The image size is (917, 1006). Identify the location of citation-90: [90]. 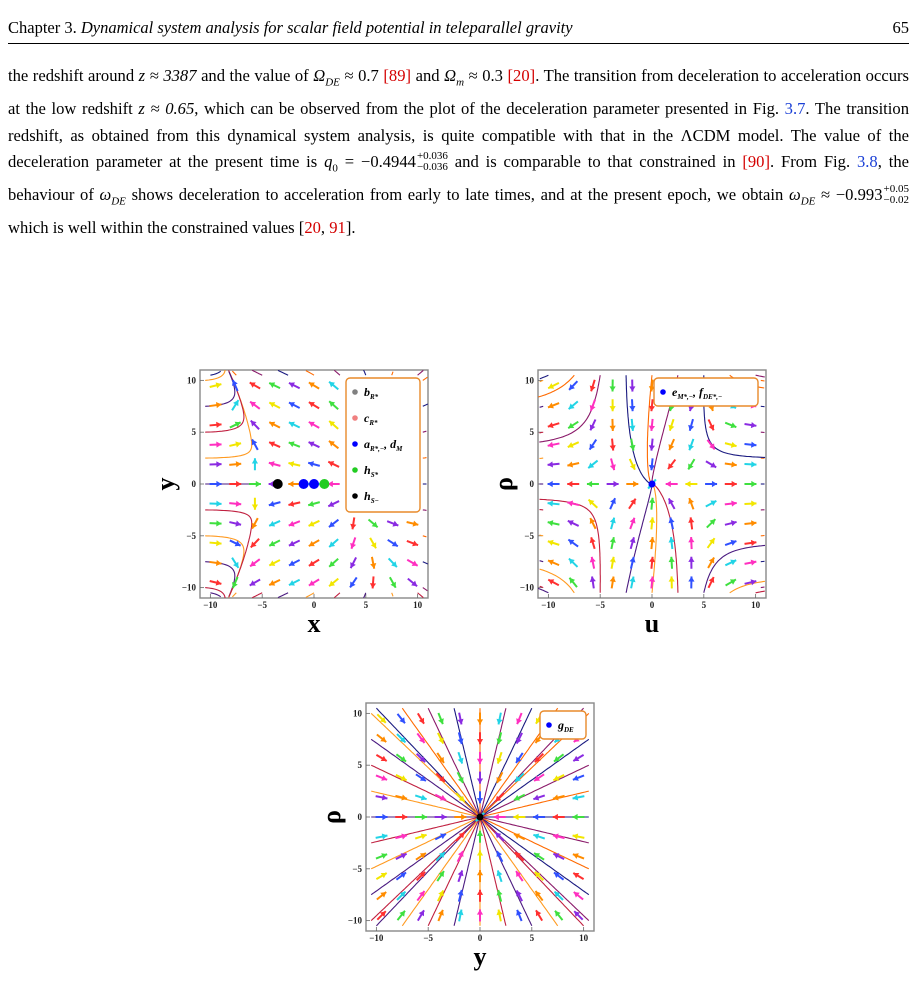
(756, 161).